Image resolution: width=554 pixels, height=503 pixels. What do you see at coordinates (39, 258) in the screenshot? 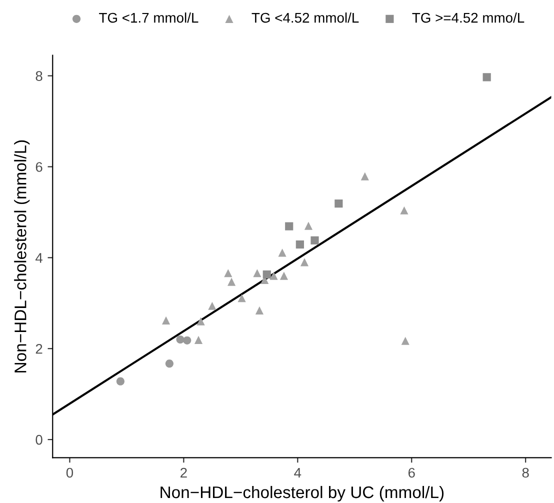
I see `y-tick-label: 4` at bounding box center [39, 258].